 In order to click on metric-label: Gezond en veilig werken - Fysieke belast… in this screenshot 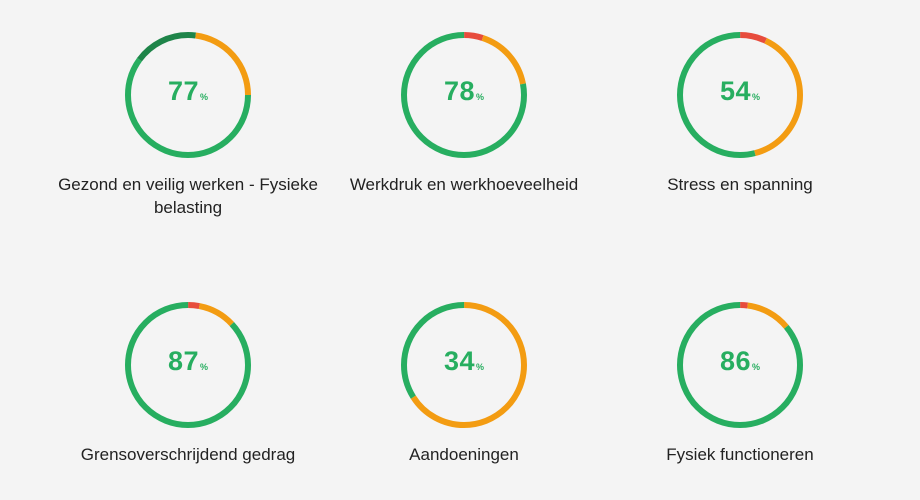, I will do `click(188, 196)`.